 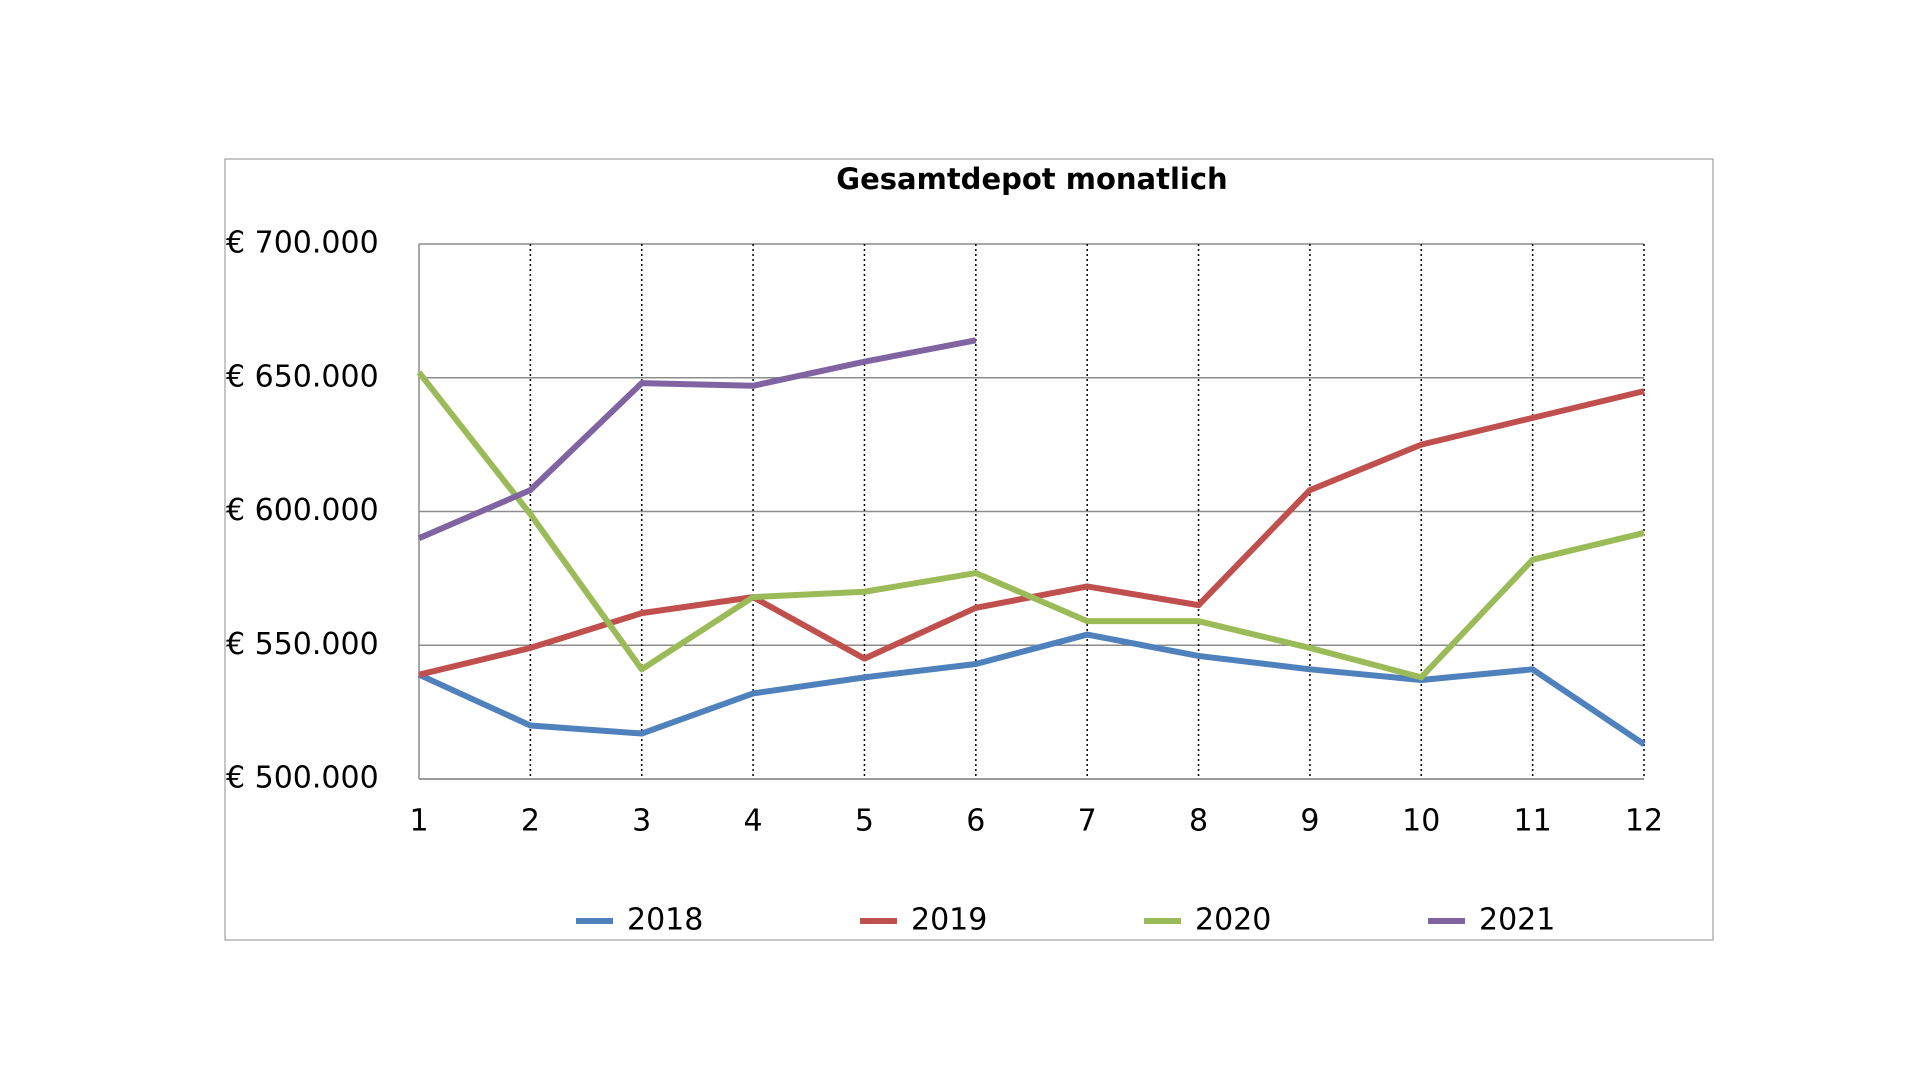 What do you see at coordinates (975, 821) in the screenshot?
I see `x-tick-label: 6` at bounding box center [975, 821].